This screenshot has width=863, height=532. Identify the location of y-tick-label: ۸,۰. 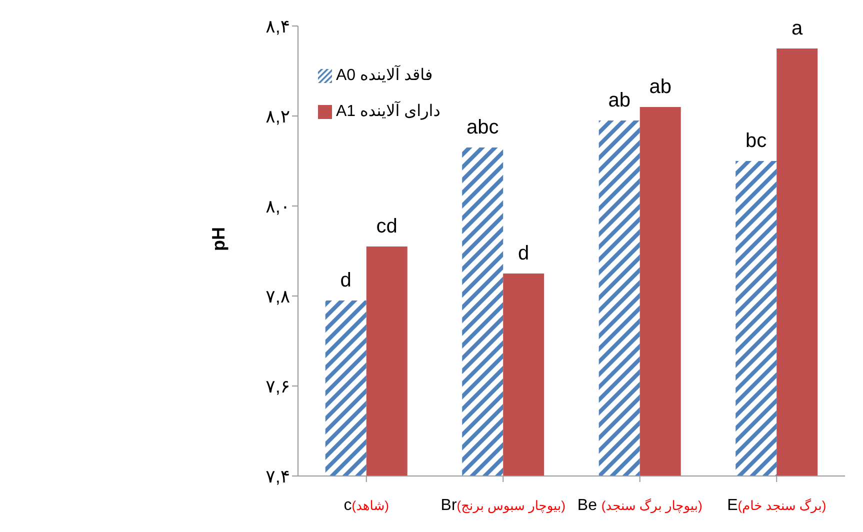
(278, 206).